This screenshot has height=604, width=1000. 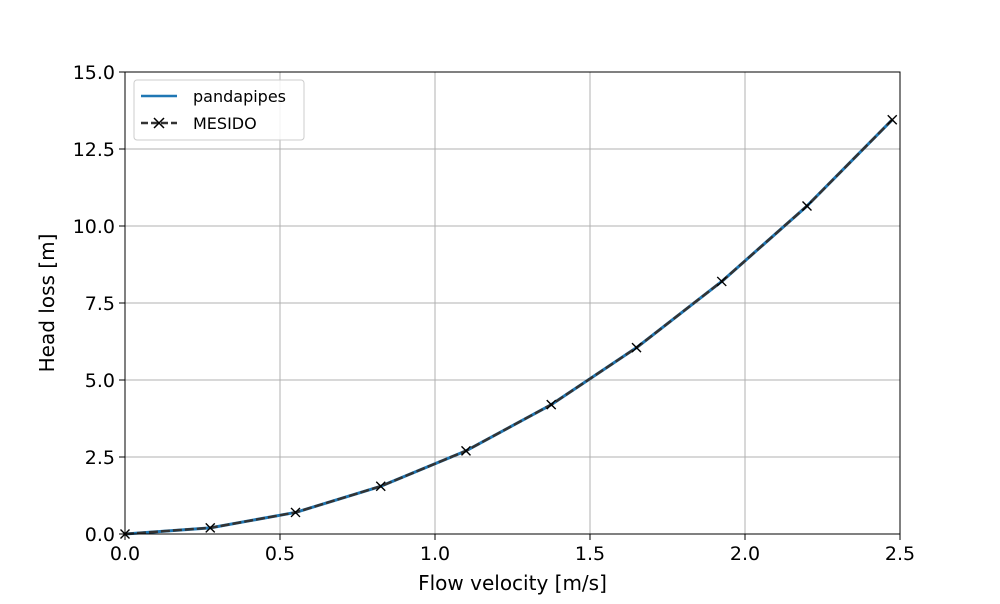 What do you see at coordinates (94, 227) in the screenshot?
I see `y-tick-label: 10.0` at bounding box center [94, 227].